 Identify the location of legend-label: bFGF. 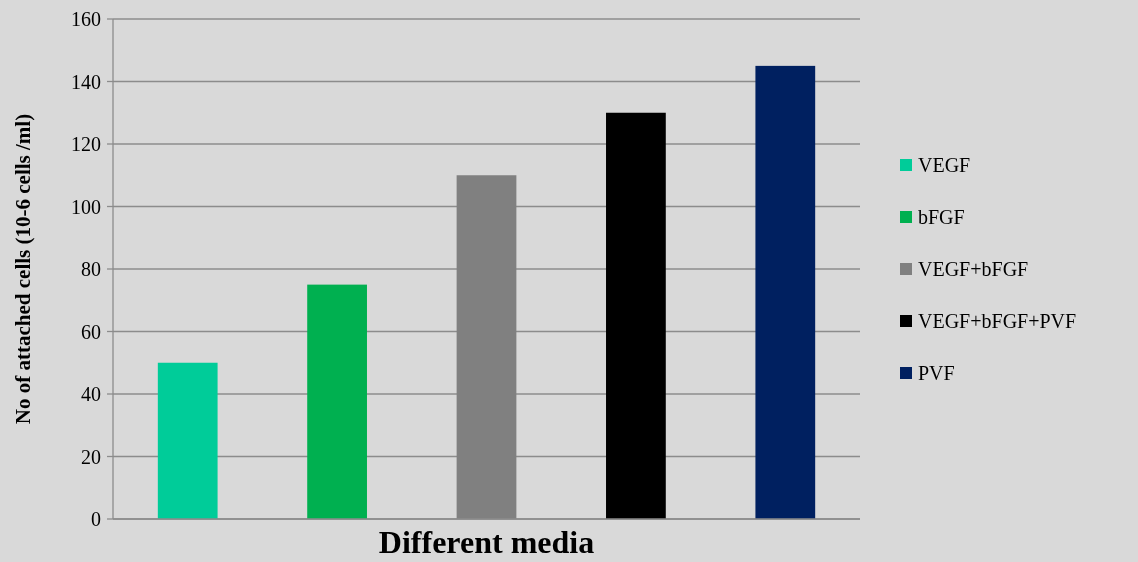
(941, 217).